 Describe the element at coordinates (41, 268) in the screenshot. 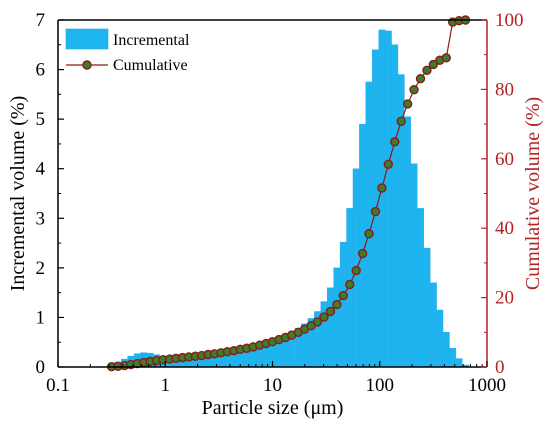

I see `y-left-tick-label: 2` at that location.